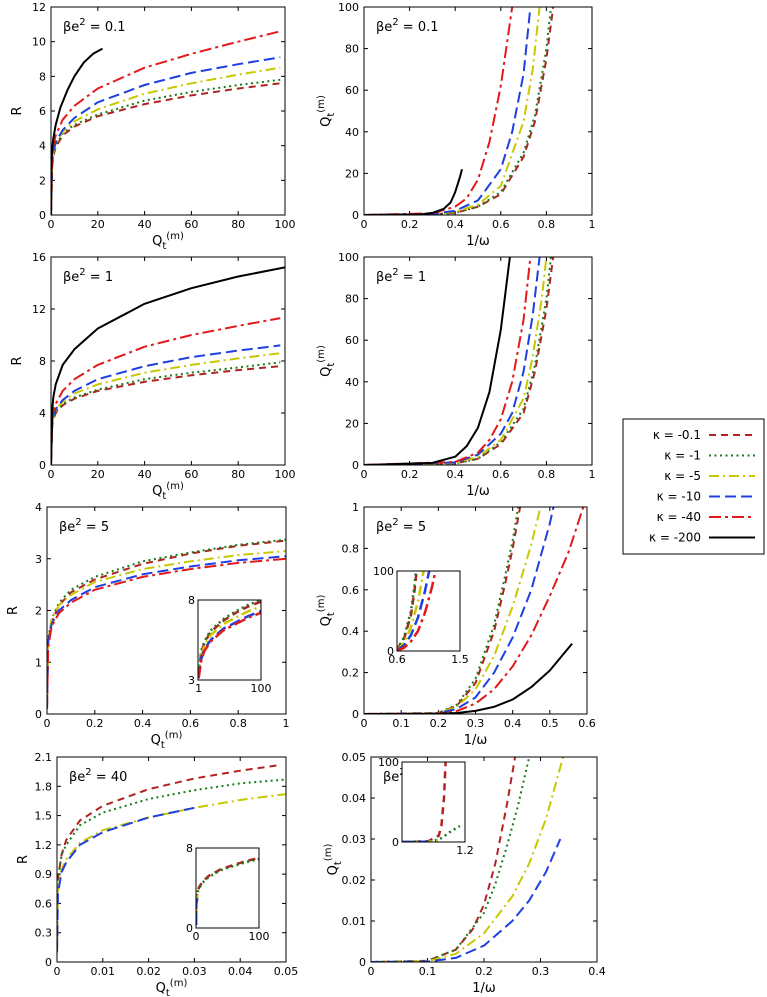 The image size is (767, 997). I want to click on legend-label: κ = -200, so click(675, 538).